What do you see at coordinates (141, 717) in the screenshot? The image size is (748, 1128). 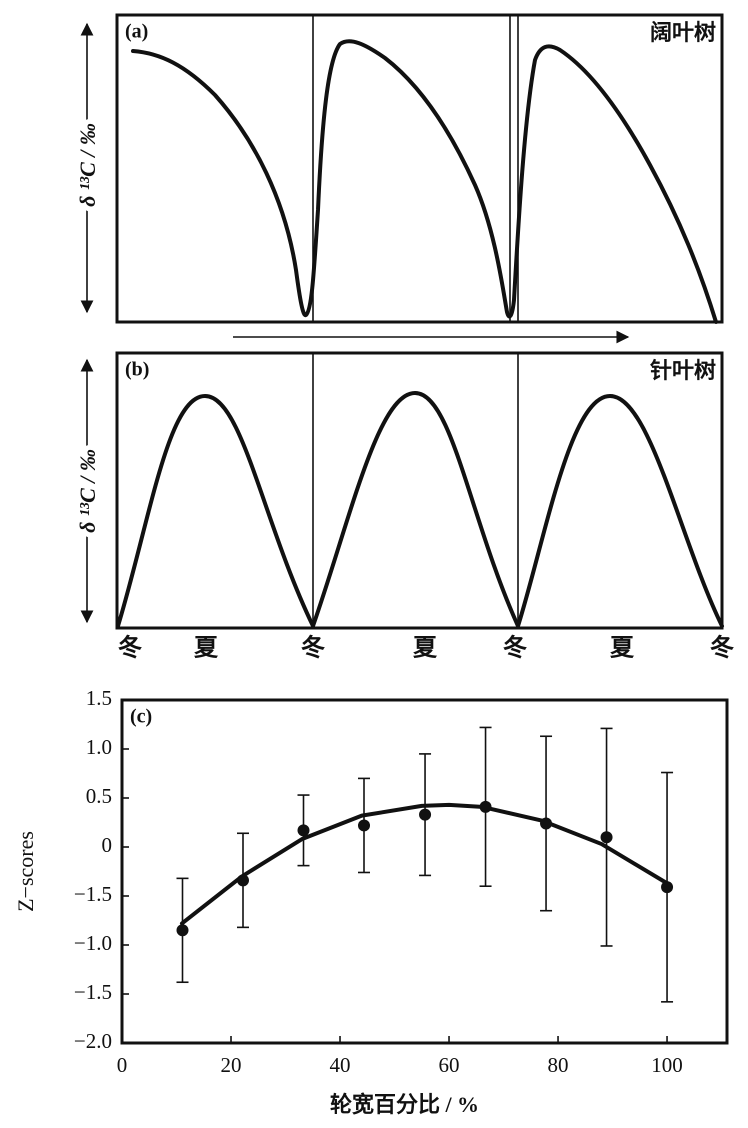 I see `panel-label: (c)` at bounding box center [141, 717].